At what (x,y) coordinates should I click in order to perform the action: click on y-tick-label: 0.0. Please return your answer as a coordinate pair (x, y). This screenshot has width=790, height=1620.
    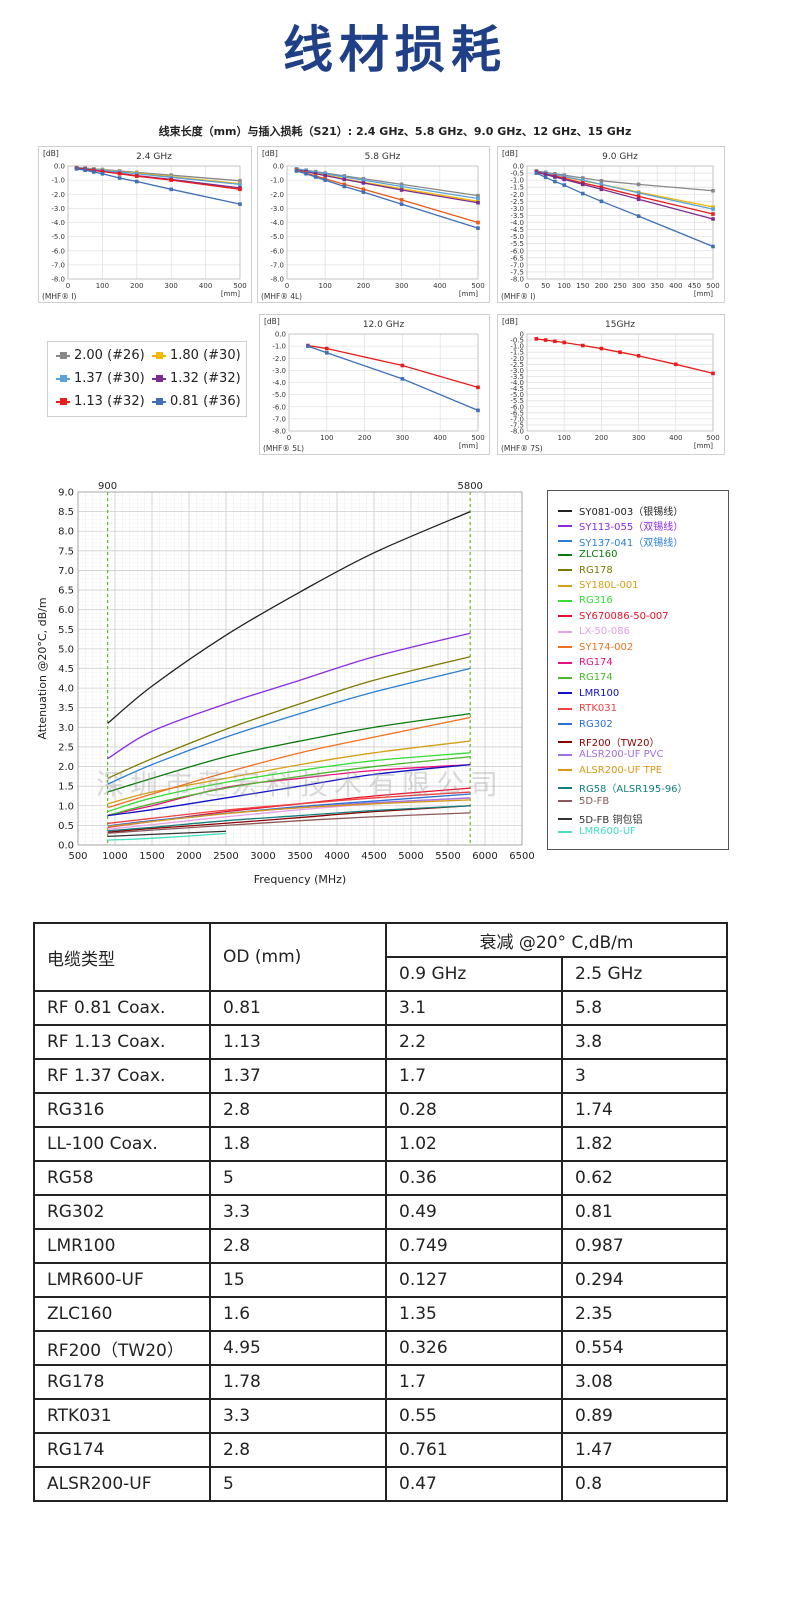
    Looking at the image, I should click on (66, 846).